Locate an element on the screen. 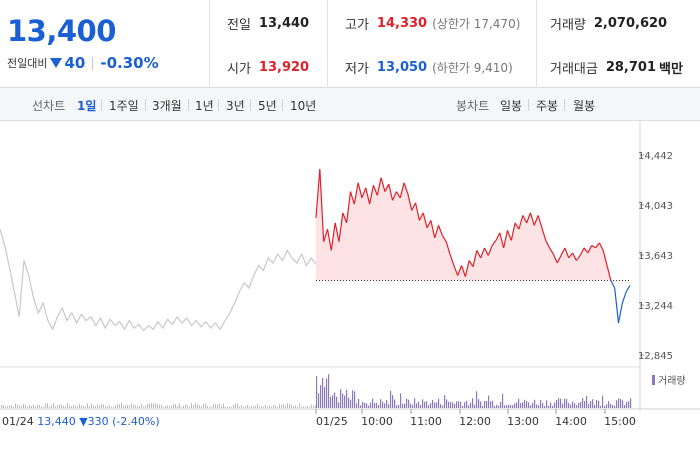  tab-daily-candle: 일봉 is located at coordinates (511, 106).